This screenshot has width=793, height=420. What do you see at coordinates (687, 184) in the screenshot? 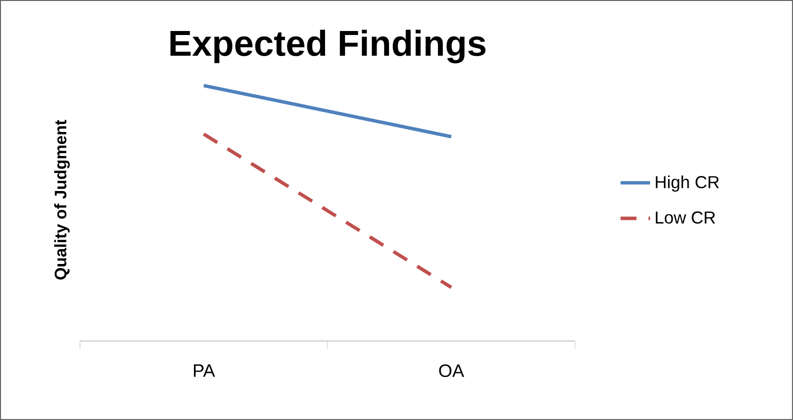
I see `legend-label: High CR` at bounding box center [687, 184].